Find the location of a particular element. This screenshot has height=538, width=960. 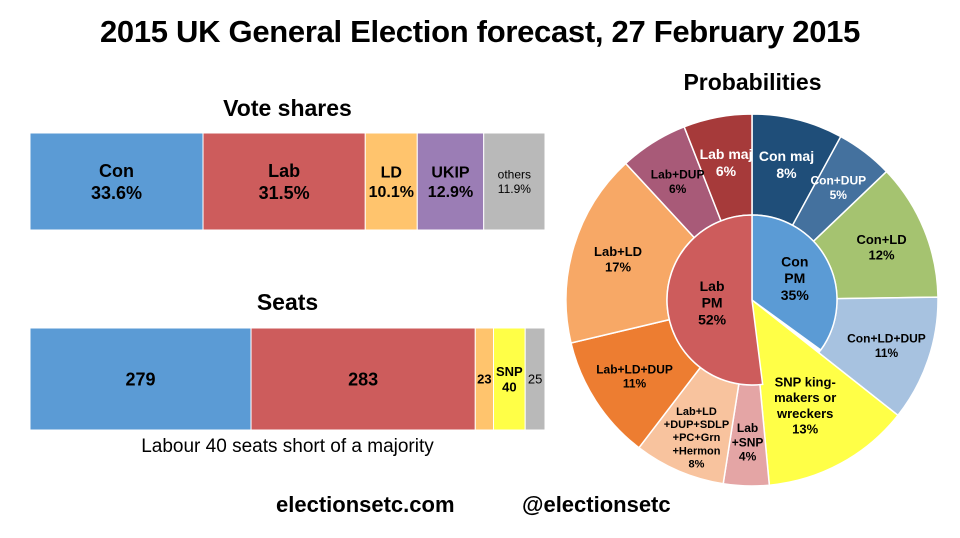

pie-label-snp-king-makers-or-wreckers: SNP king-makers or wreckers 13% is located at coordinates (805, 406).